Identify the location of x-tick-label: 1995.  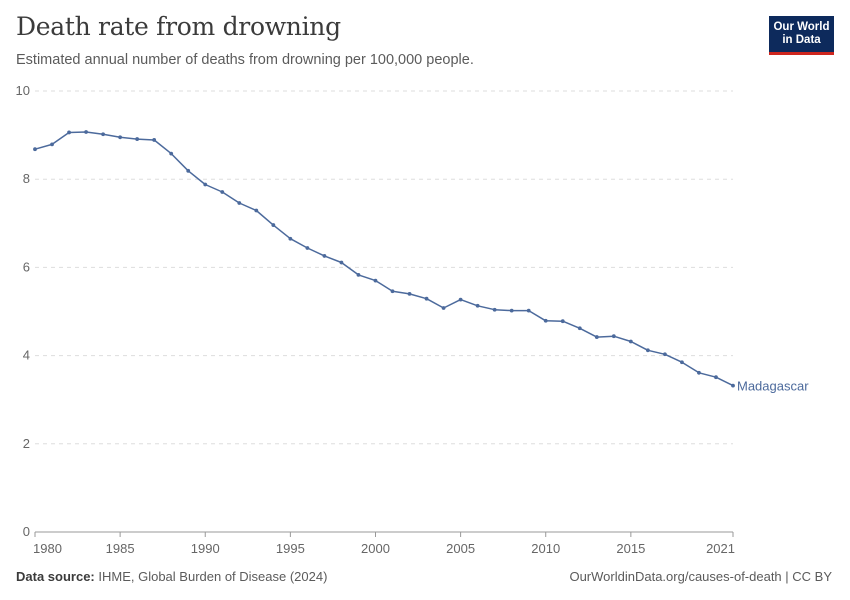
(290, 548).